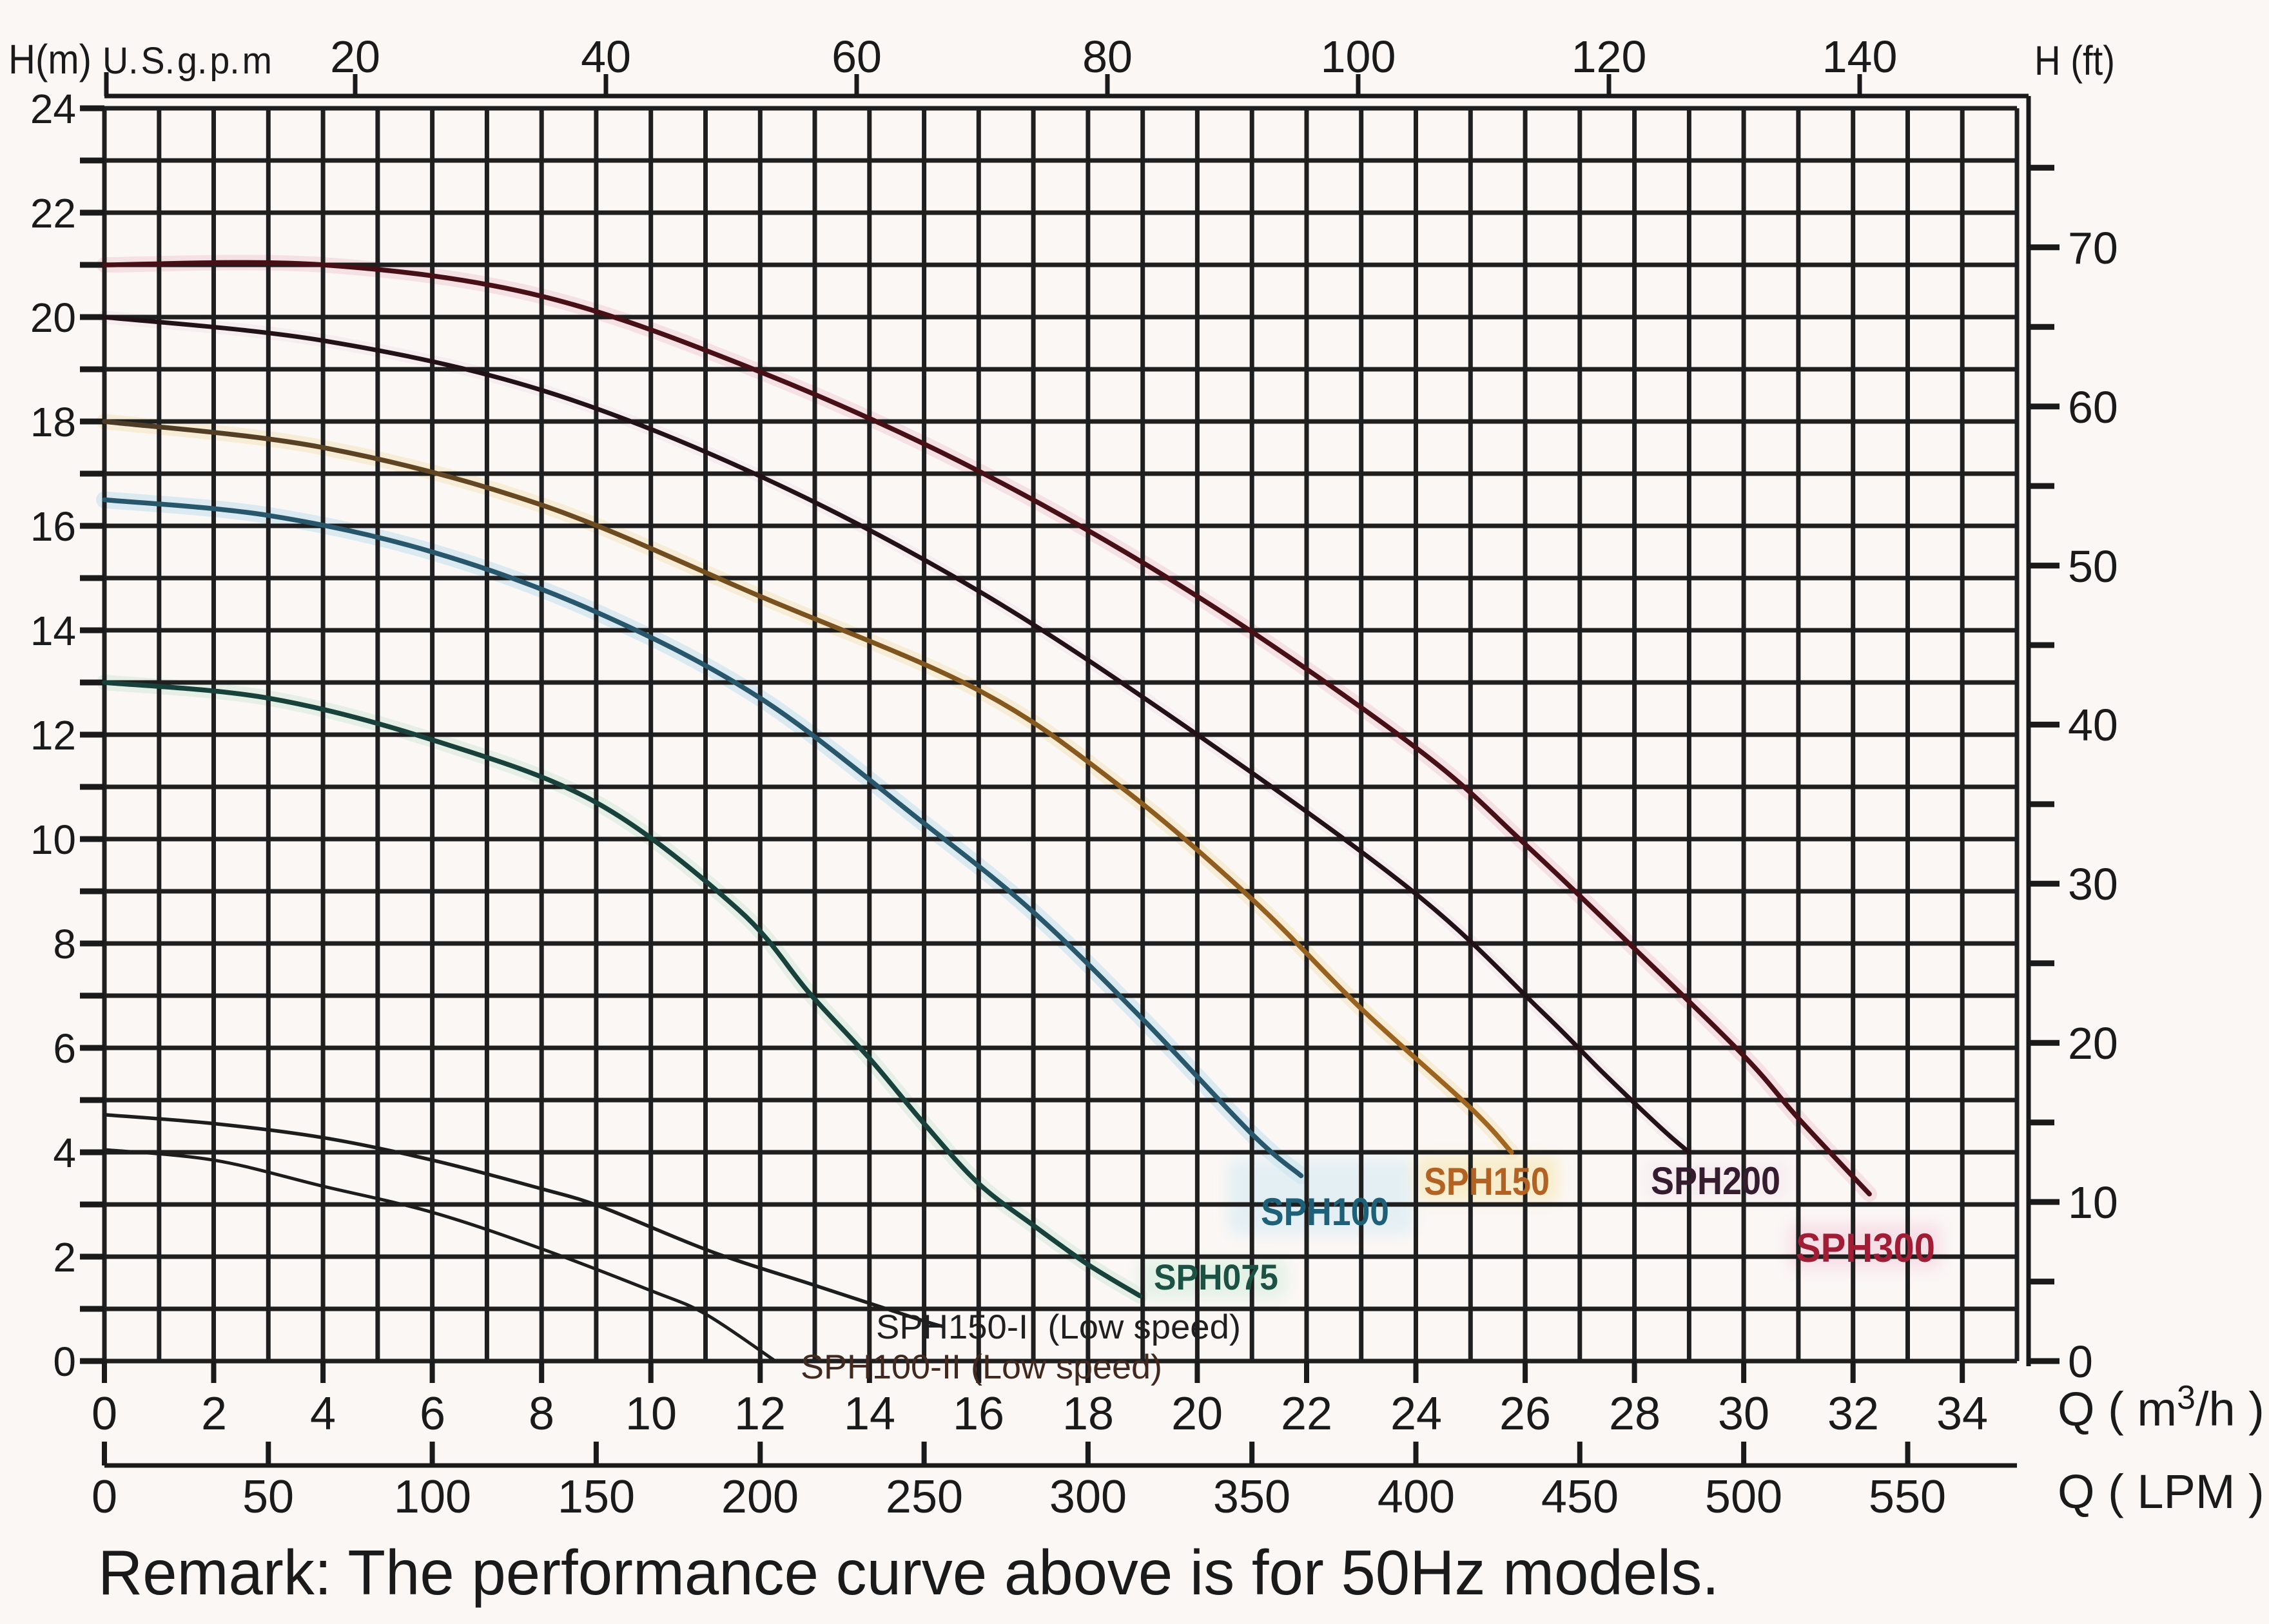  Describe the element at coordinates (1088, 1497) in the screenshot. I see `svg-text: 300` at that location.